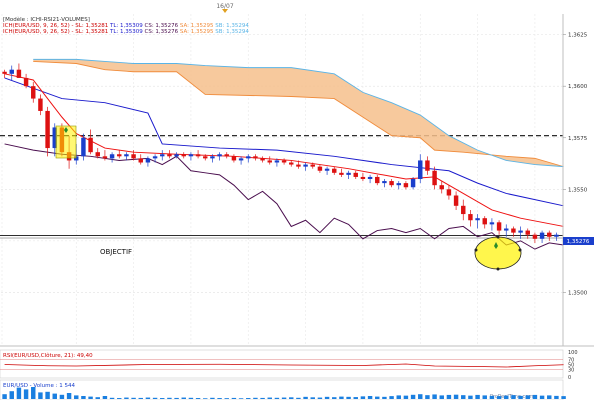  What do you see at coordinates (46, 19) in the screenshot?
I see `model-label: [Modèle : ICHI-RSI21-VOLUMES]` at bounding box center [46, 19].